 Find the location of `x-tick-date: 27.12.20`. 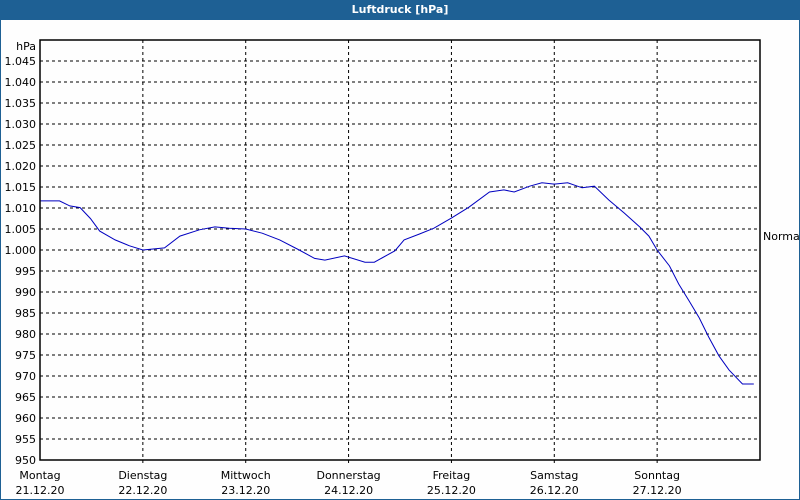

x-tick-date: 27.12.20 is located at coordinates (657, 490).